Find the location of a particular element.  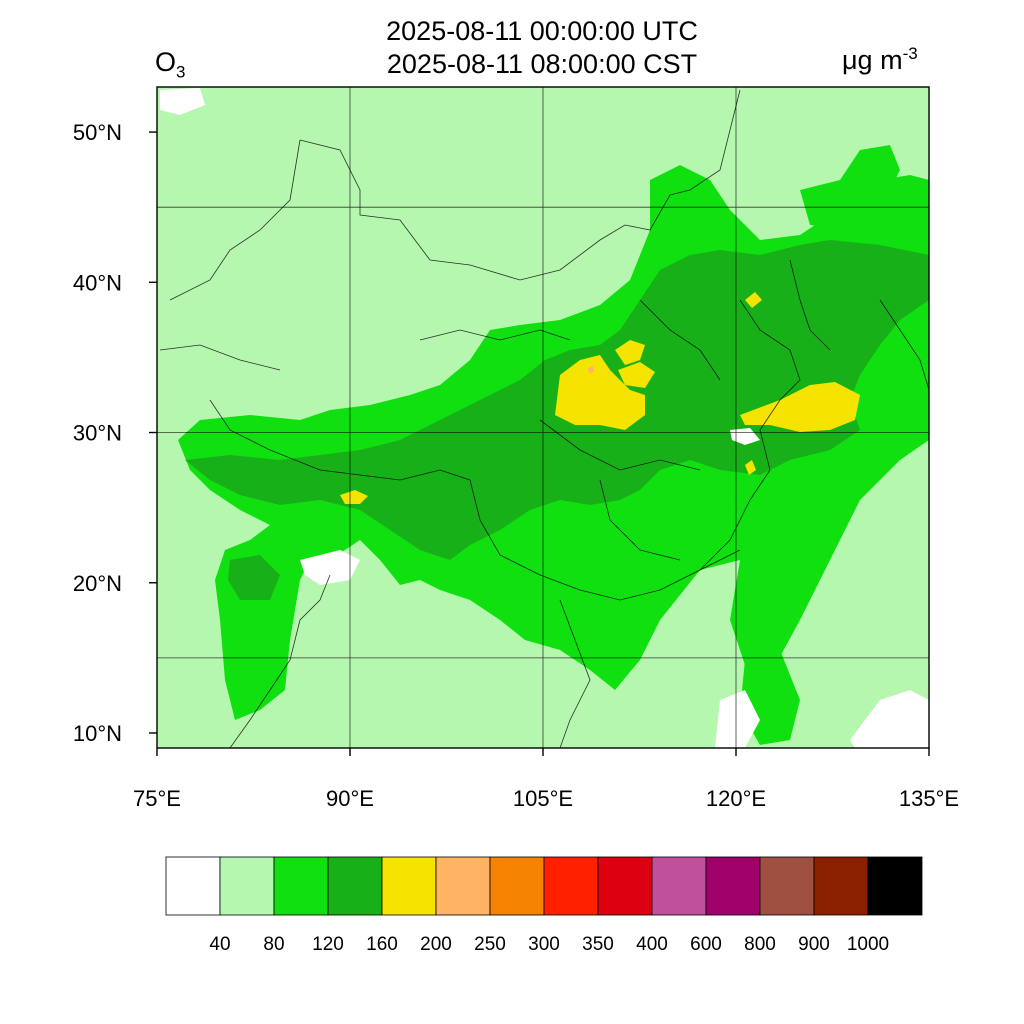

colorbar-level-label: 300 is located at coordinates (544, 944).